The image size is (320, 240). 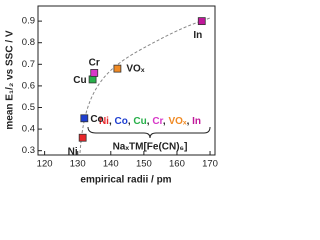 What do you see at coordinates (135, 68) in the screenshot?
I see `point-label: VOₓ` at bounding box center [135, 68].